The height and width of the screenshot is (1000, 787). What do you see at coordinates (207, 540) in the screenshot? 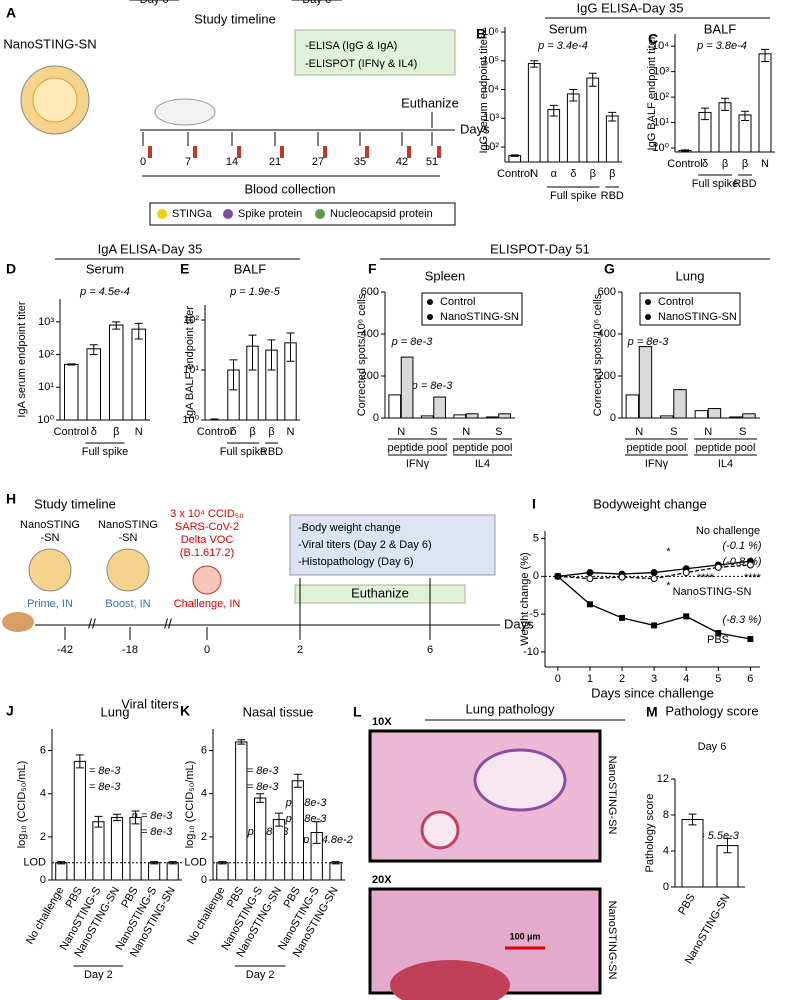
I see `label: Delta VOC` at bounding box center [207, 540].